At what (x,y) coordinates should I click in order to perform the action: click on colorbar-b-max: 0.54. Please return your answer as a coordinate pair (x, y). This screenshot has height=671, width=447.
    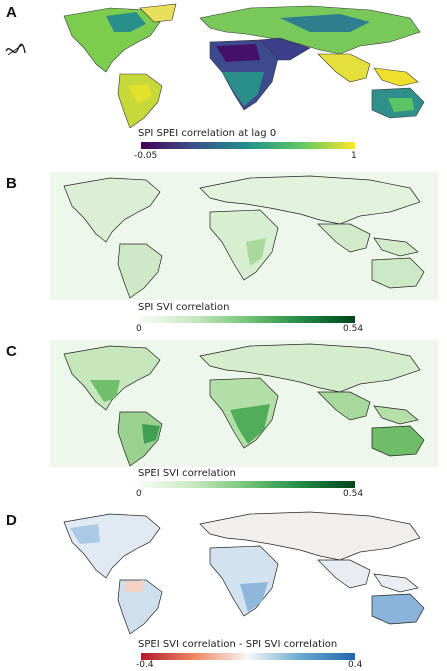
    Looking at the image, I should click on (353, 329).